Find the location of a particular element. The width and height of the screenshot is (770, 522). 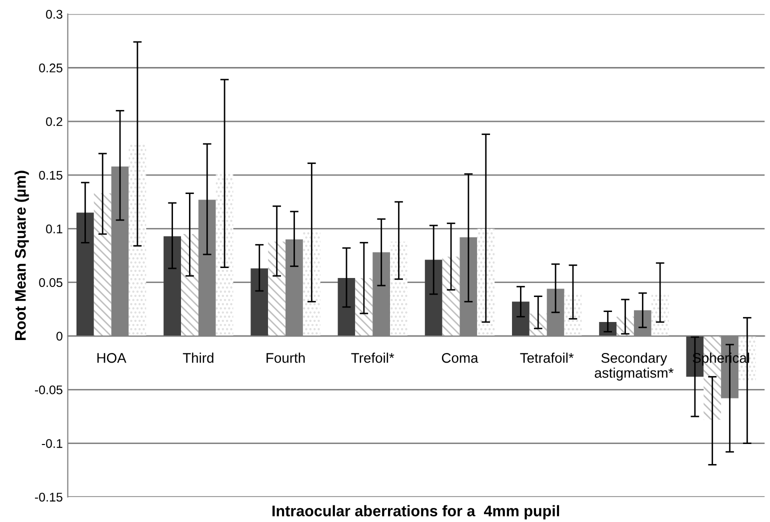

x-tick-label: Tetrafoil* is located at coordinates (547, 357).